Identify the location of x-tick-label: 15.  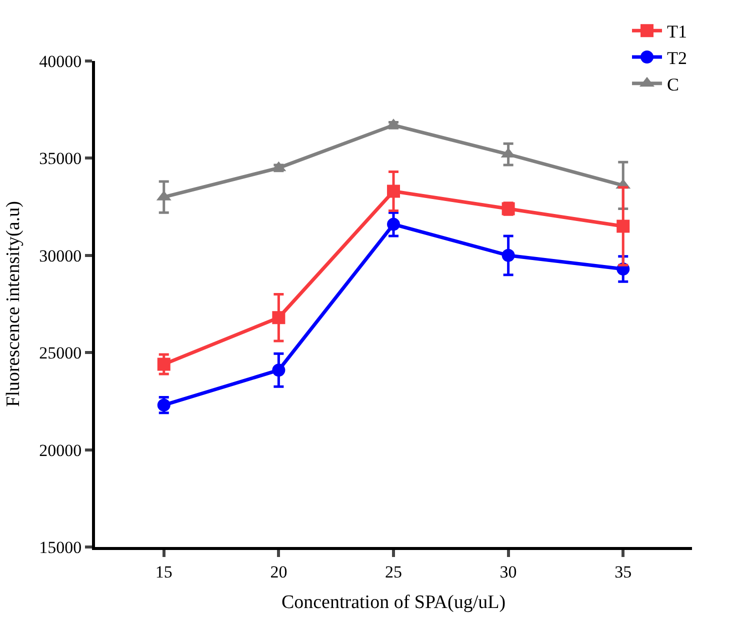
(163, 572).